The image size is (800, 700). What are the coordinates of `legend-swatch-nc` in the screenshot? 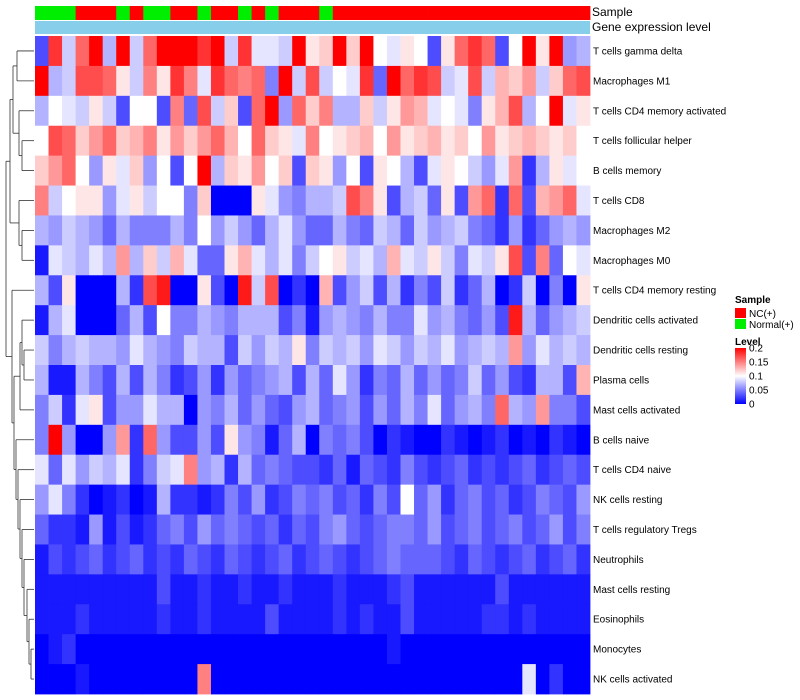 It's located at (740, 313).